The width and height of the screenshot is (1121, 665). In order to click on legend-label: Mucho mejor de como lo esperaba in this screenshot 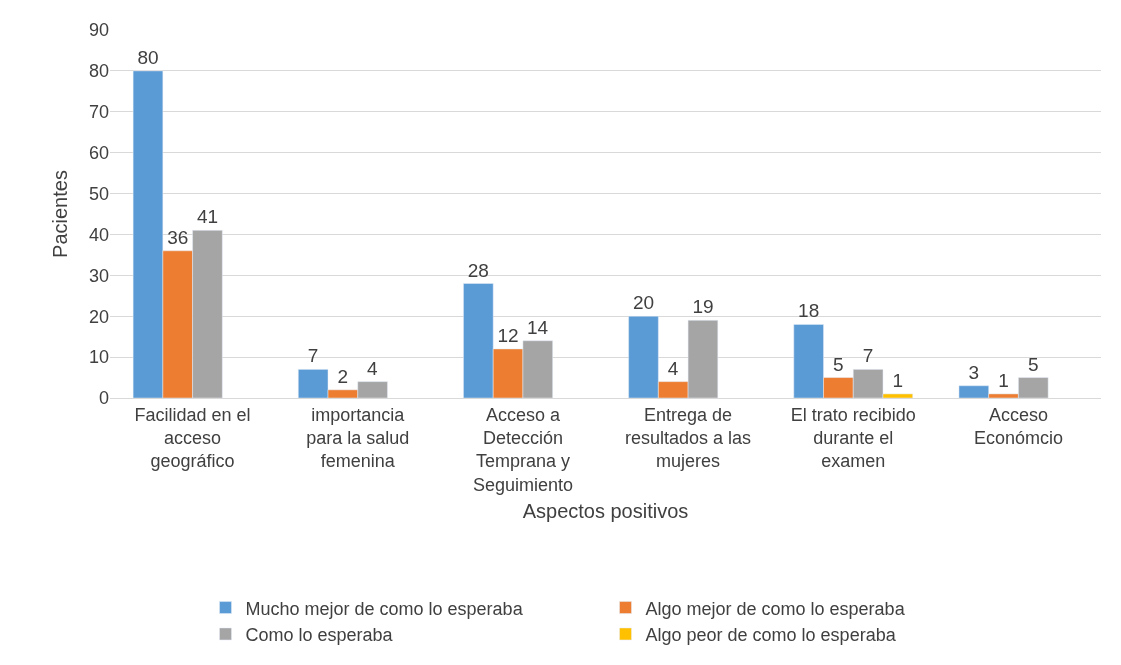, I will do `click(384, 608)`.